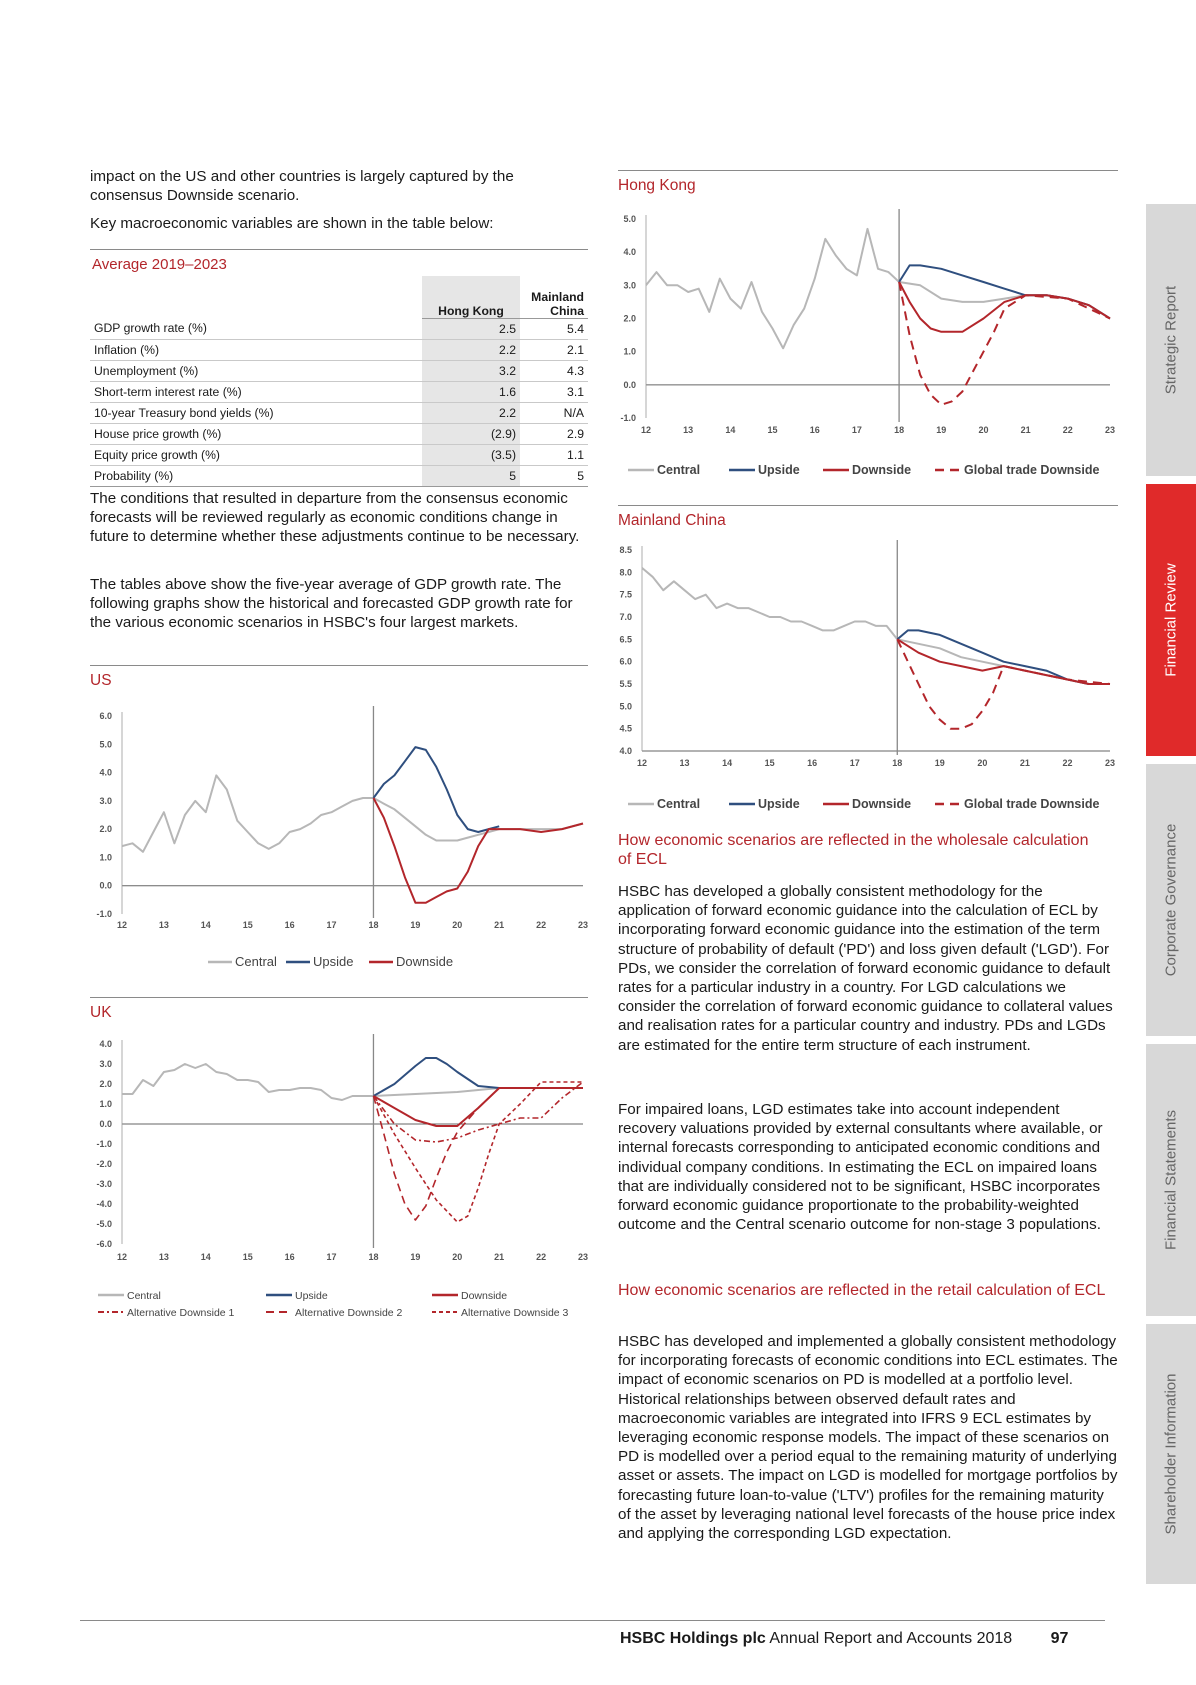 Image resolution: width=1196 pixels, height=1685 pixels. I want to click on table-title: Average 2019–2023, so click(159, 264).